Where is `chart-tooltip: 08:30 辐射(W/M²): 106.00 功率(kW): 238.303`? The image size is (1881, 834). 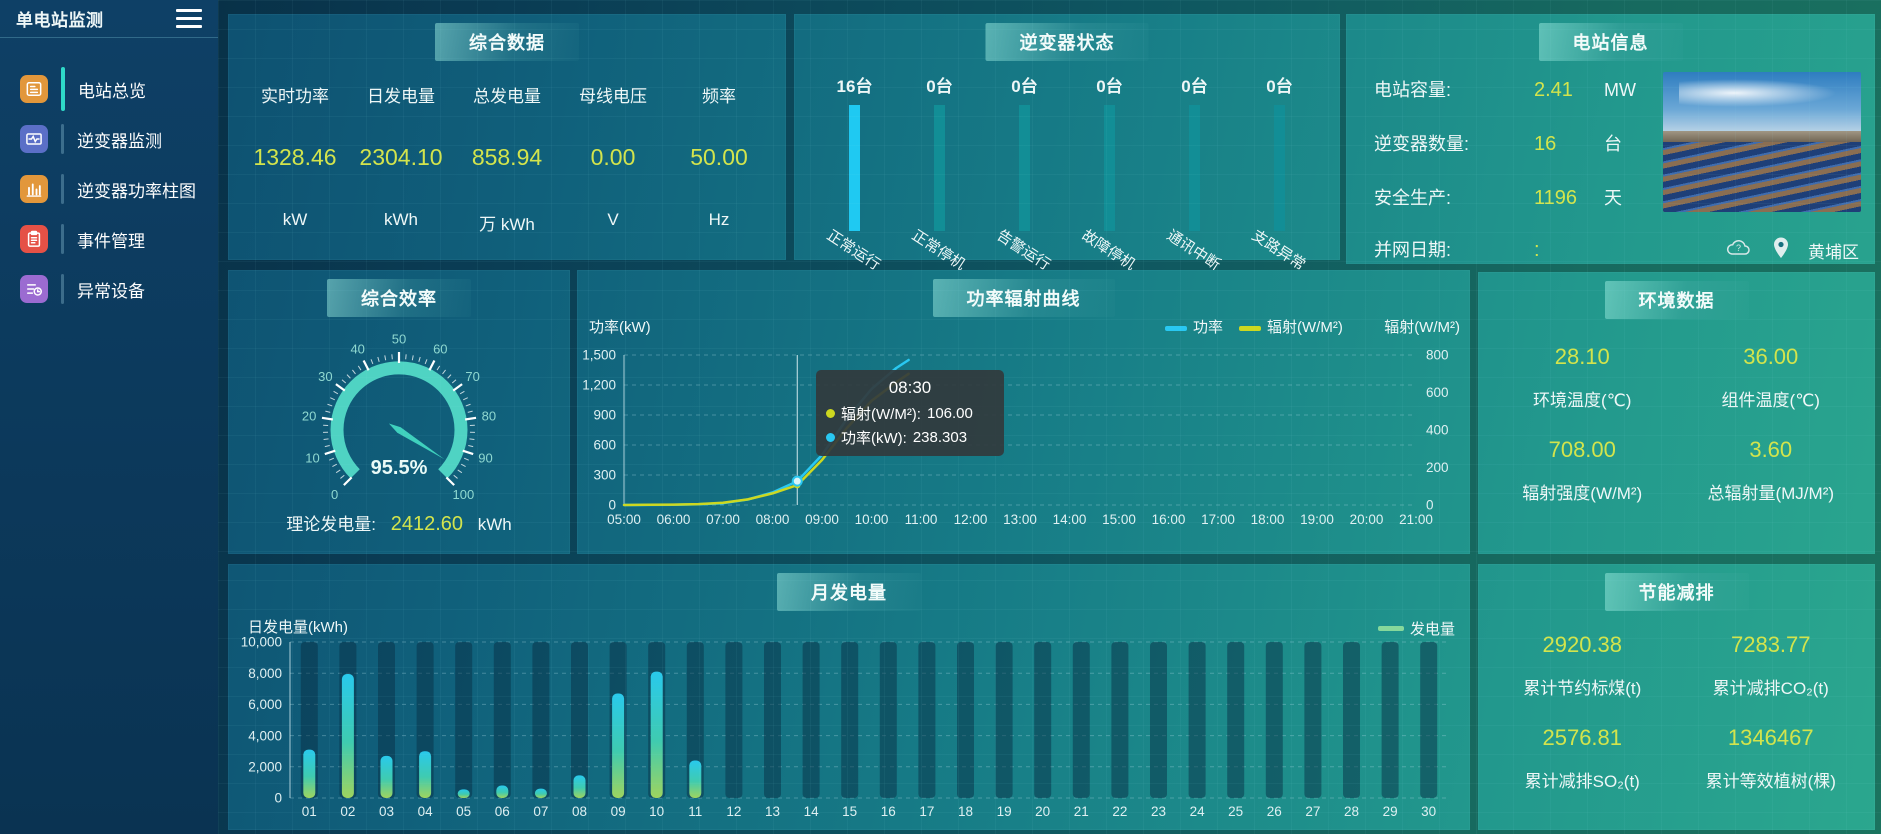
chart-tooltip: 08:30 辐射(W/M²): 106.00 功率(kW): 238.303 is located at coordinates (910, 413).